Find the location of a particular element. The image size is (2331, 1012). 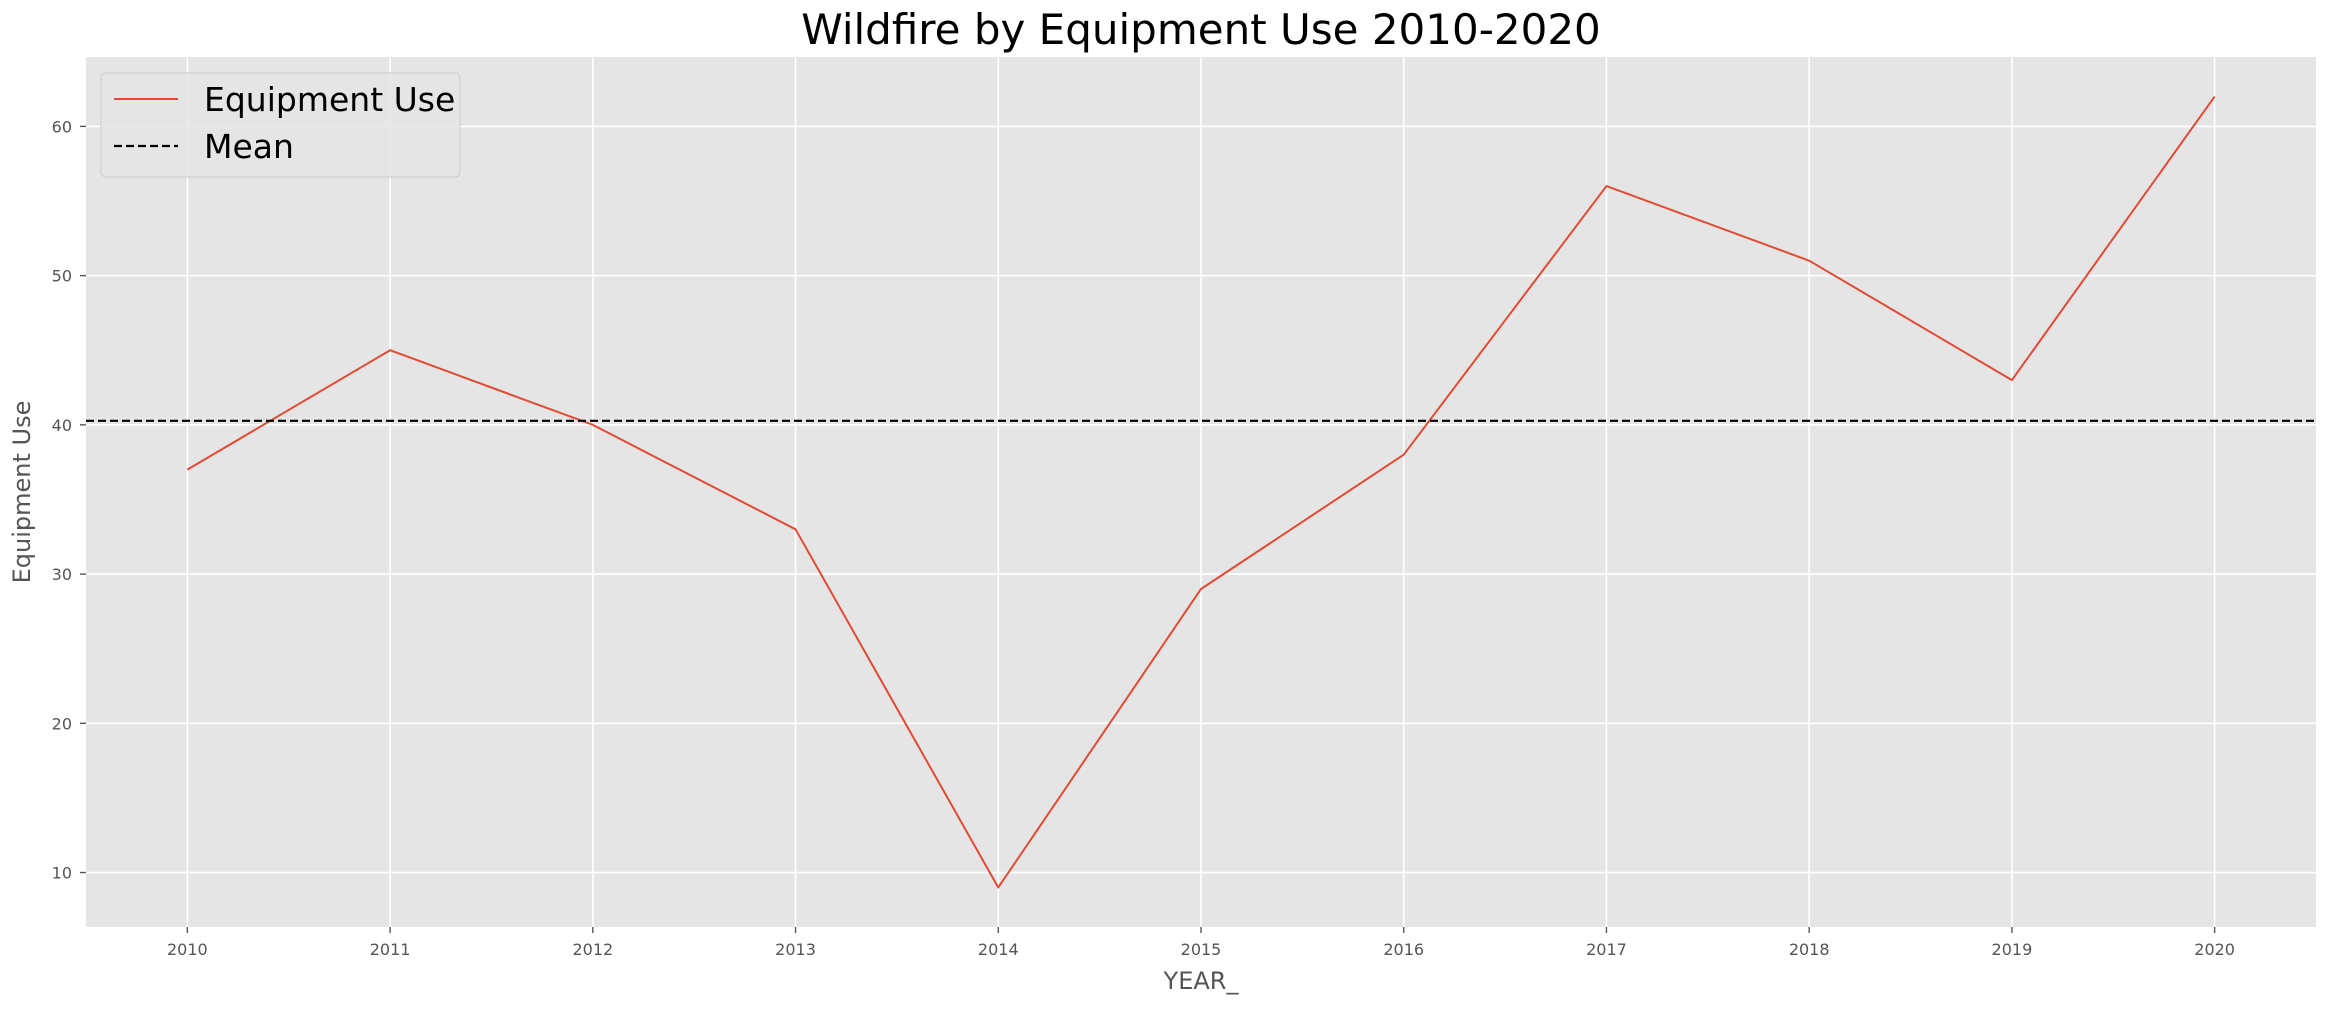

x-tick-label-2017: 2017 is located at coordinates (1606, 949).